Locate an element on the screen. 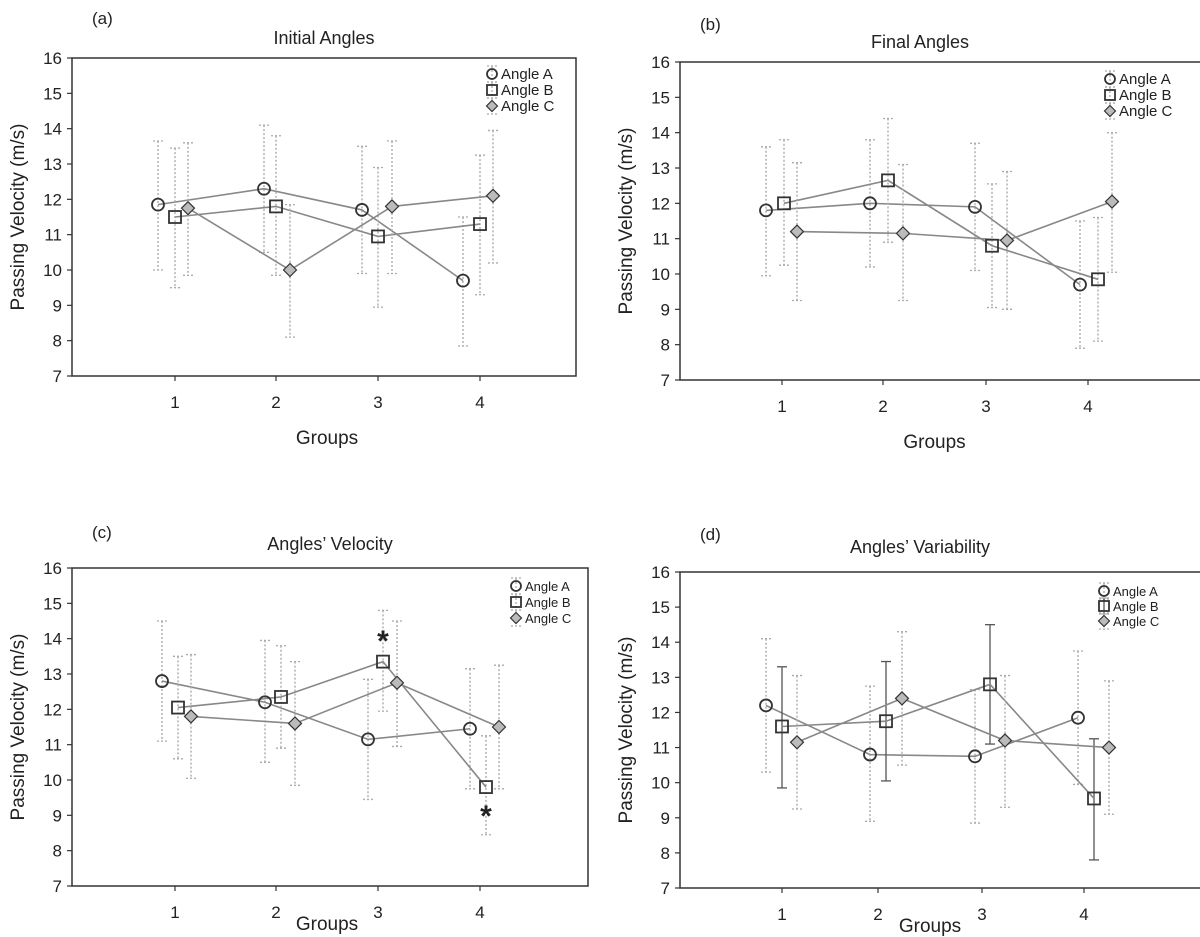  chart-title: Final Angles is located at coordinates (920, 42).